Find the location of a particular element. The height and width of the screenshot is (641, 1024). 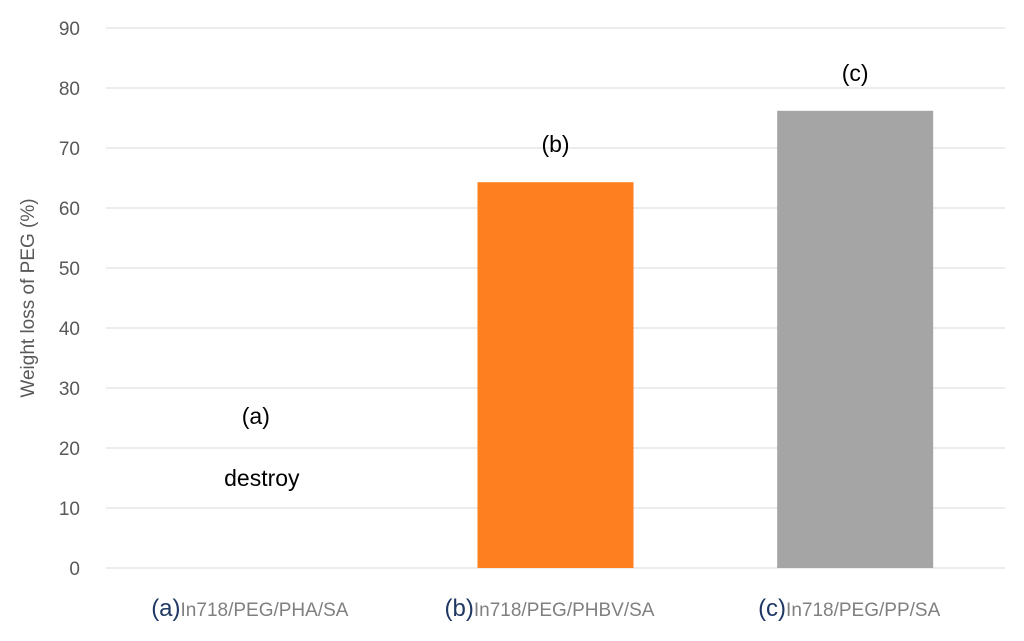

y-tick-label: 40 is located at coordinates (69, 329).